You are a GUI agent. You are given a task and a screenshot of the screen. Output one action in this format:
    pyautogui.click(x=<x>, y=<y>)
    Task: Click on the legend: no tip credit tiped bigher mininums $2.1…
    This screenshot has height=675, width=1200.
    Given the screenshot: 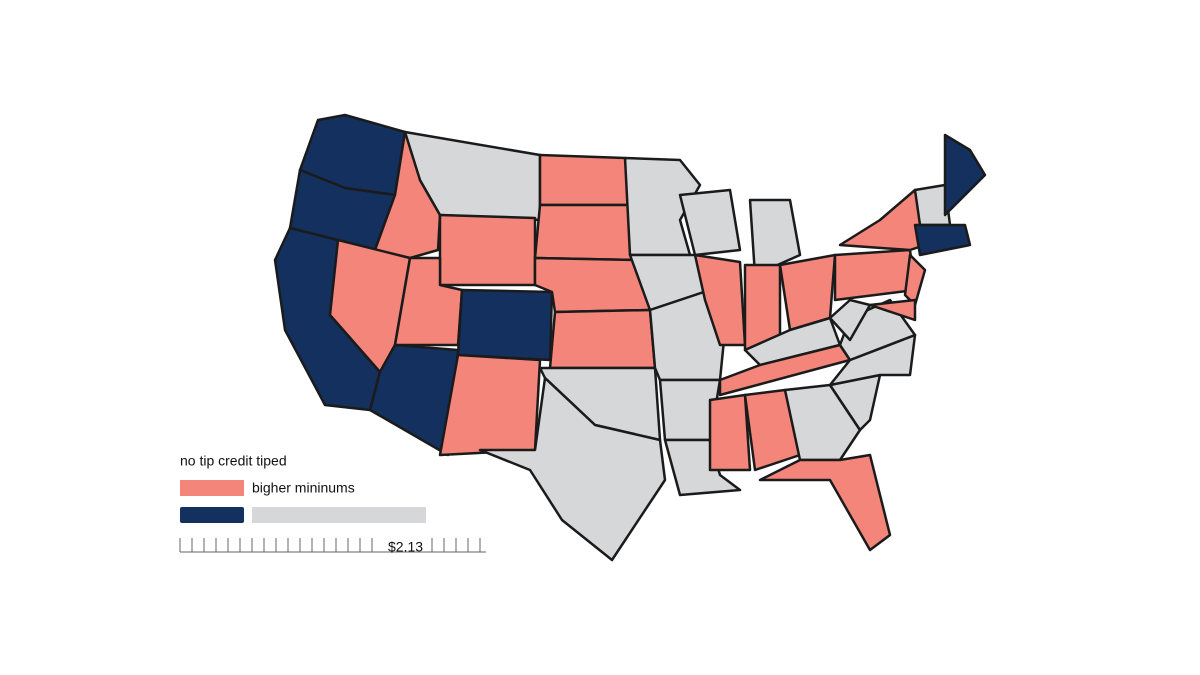 What is the action you would take?
    pyautogui.click(x=332, y=504)
    